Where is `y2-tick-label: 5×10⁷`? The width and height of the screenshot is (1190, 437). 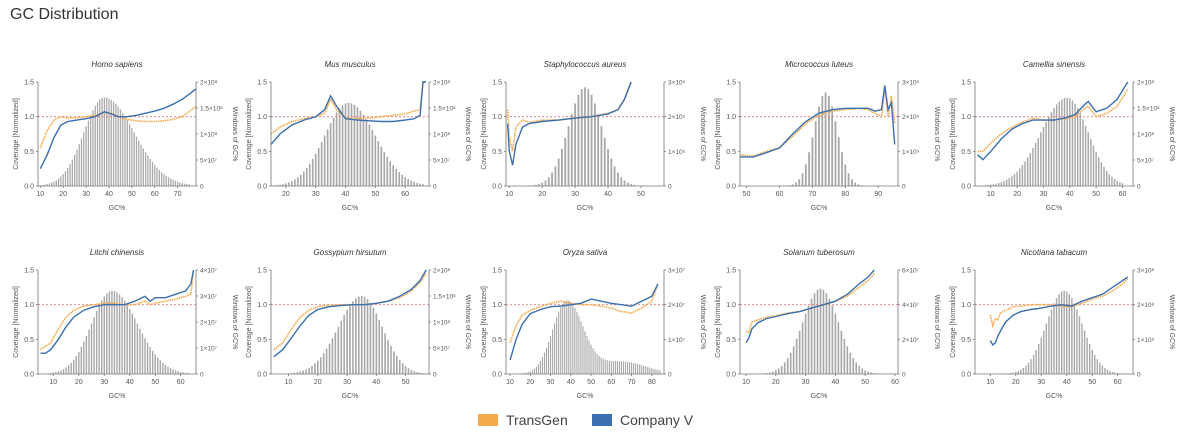
y2-tick-label: 5×10⁷ is located at coordinates (209, 161).